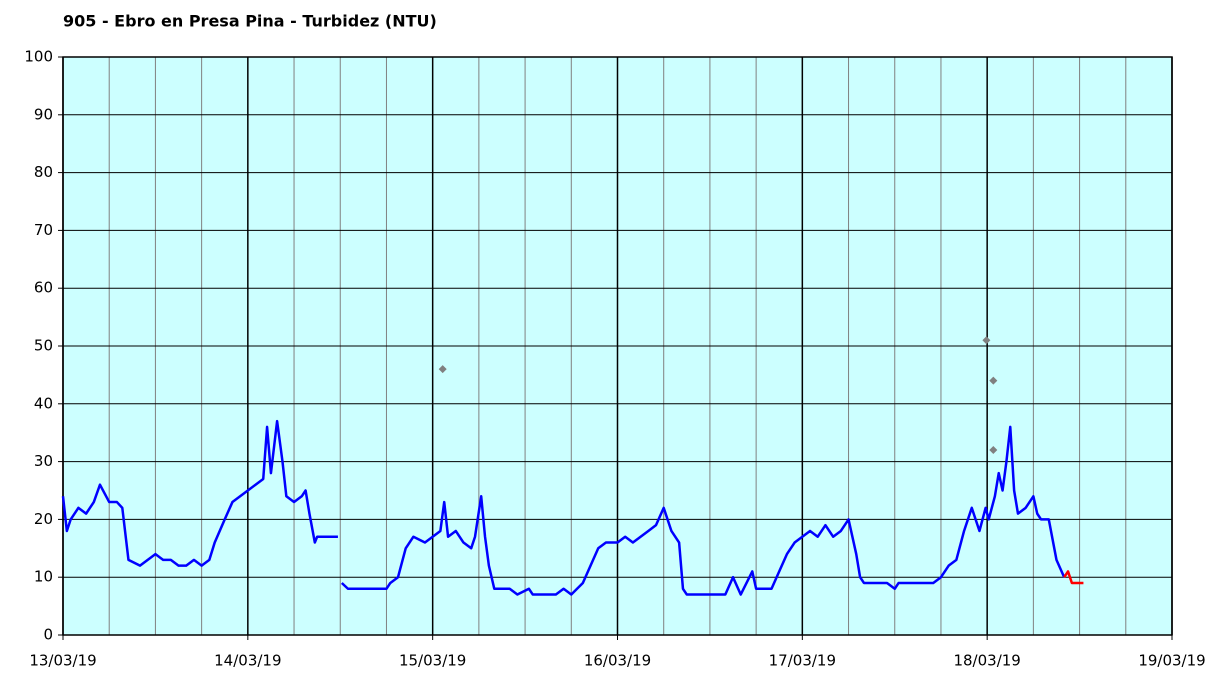 This screenshot has width=1232, height=675. Describe the element at coordinates (38, 57) in the screenshot. I see `y-tick-label: 100` at that location.